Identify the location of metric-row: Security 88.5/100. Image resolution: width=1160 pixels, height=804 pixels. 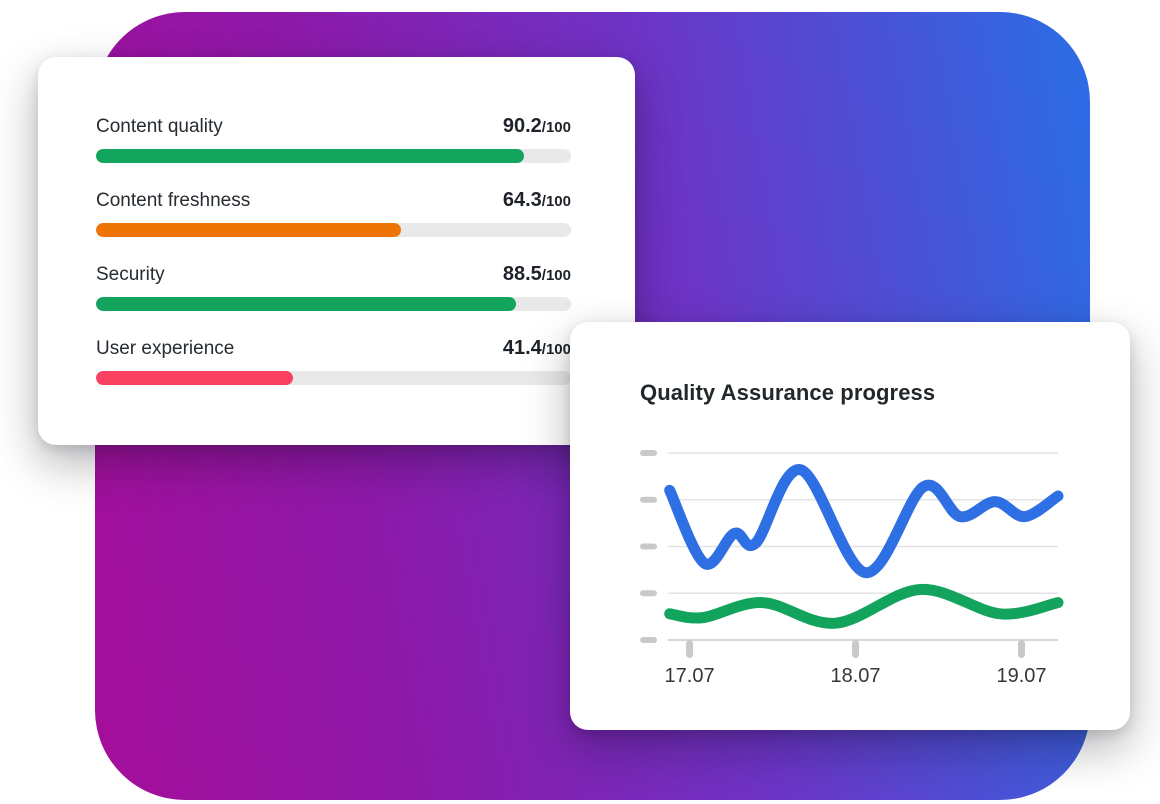
(333, 286).